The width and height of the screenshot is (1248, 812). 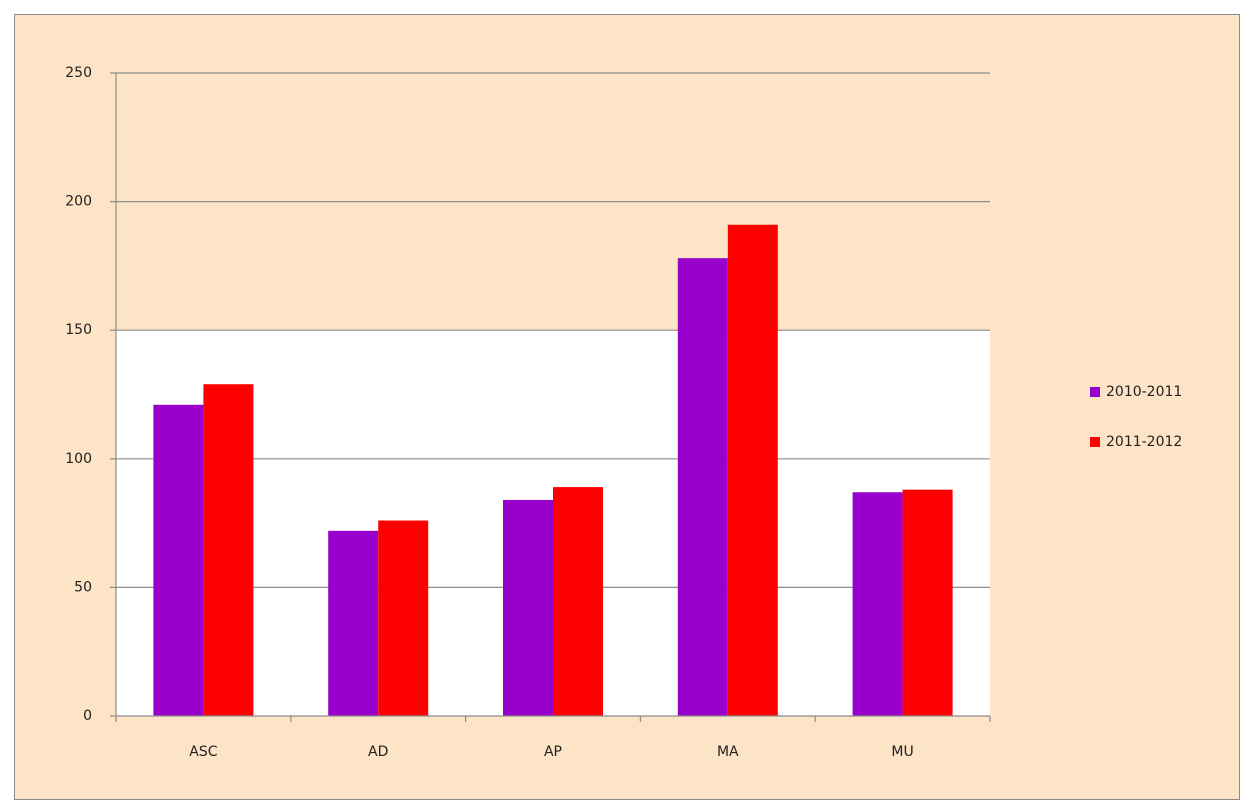 What do you see at coordinates (203, 752) in the screenshot?
I see `x-tick-label: ASC` at bounding box center [203, 752].